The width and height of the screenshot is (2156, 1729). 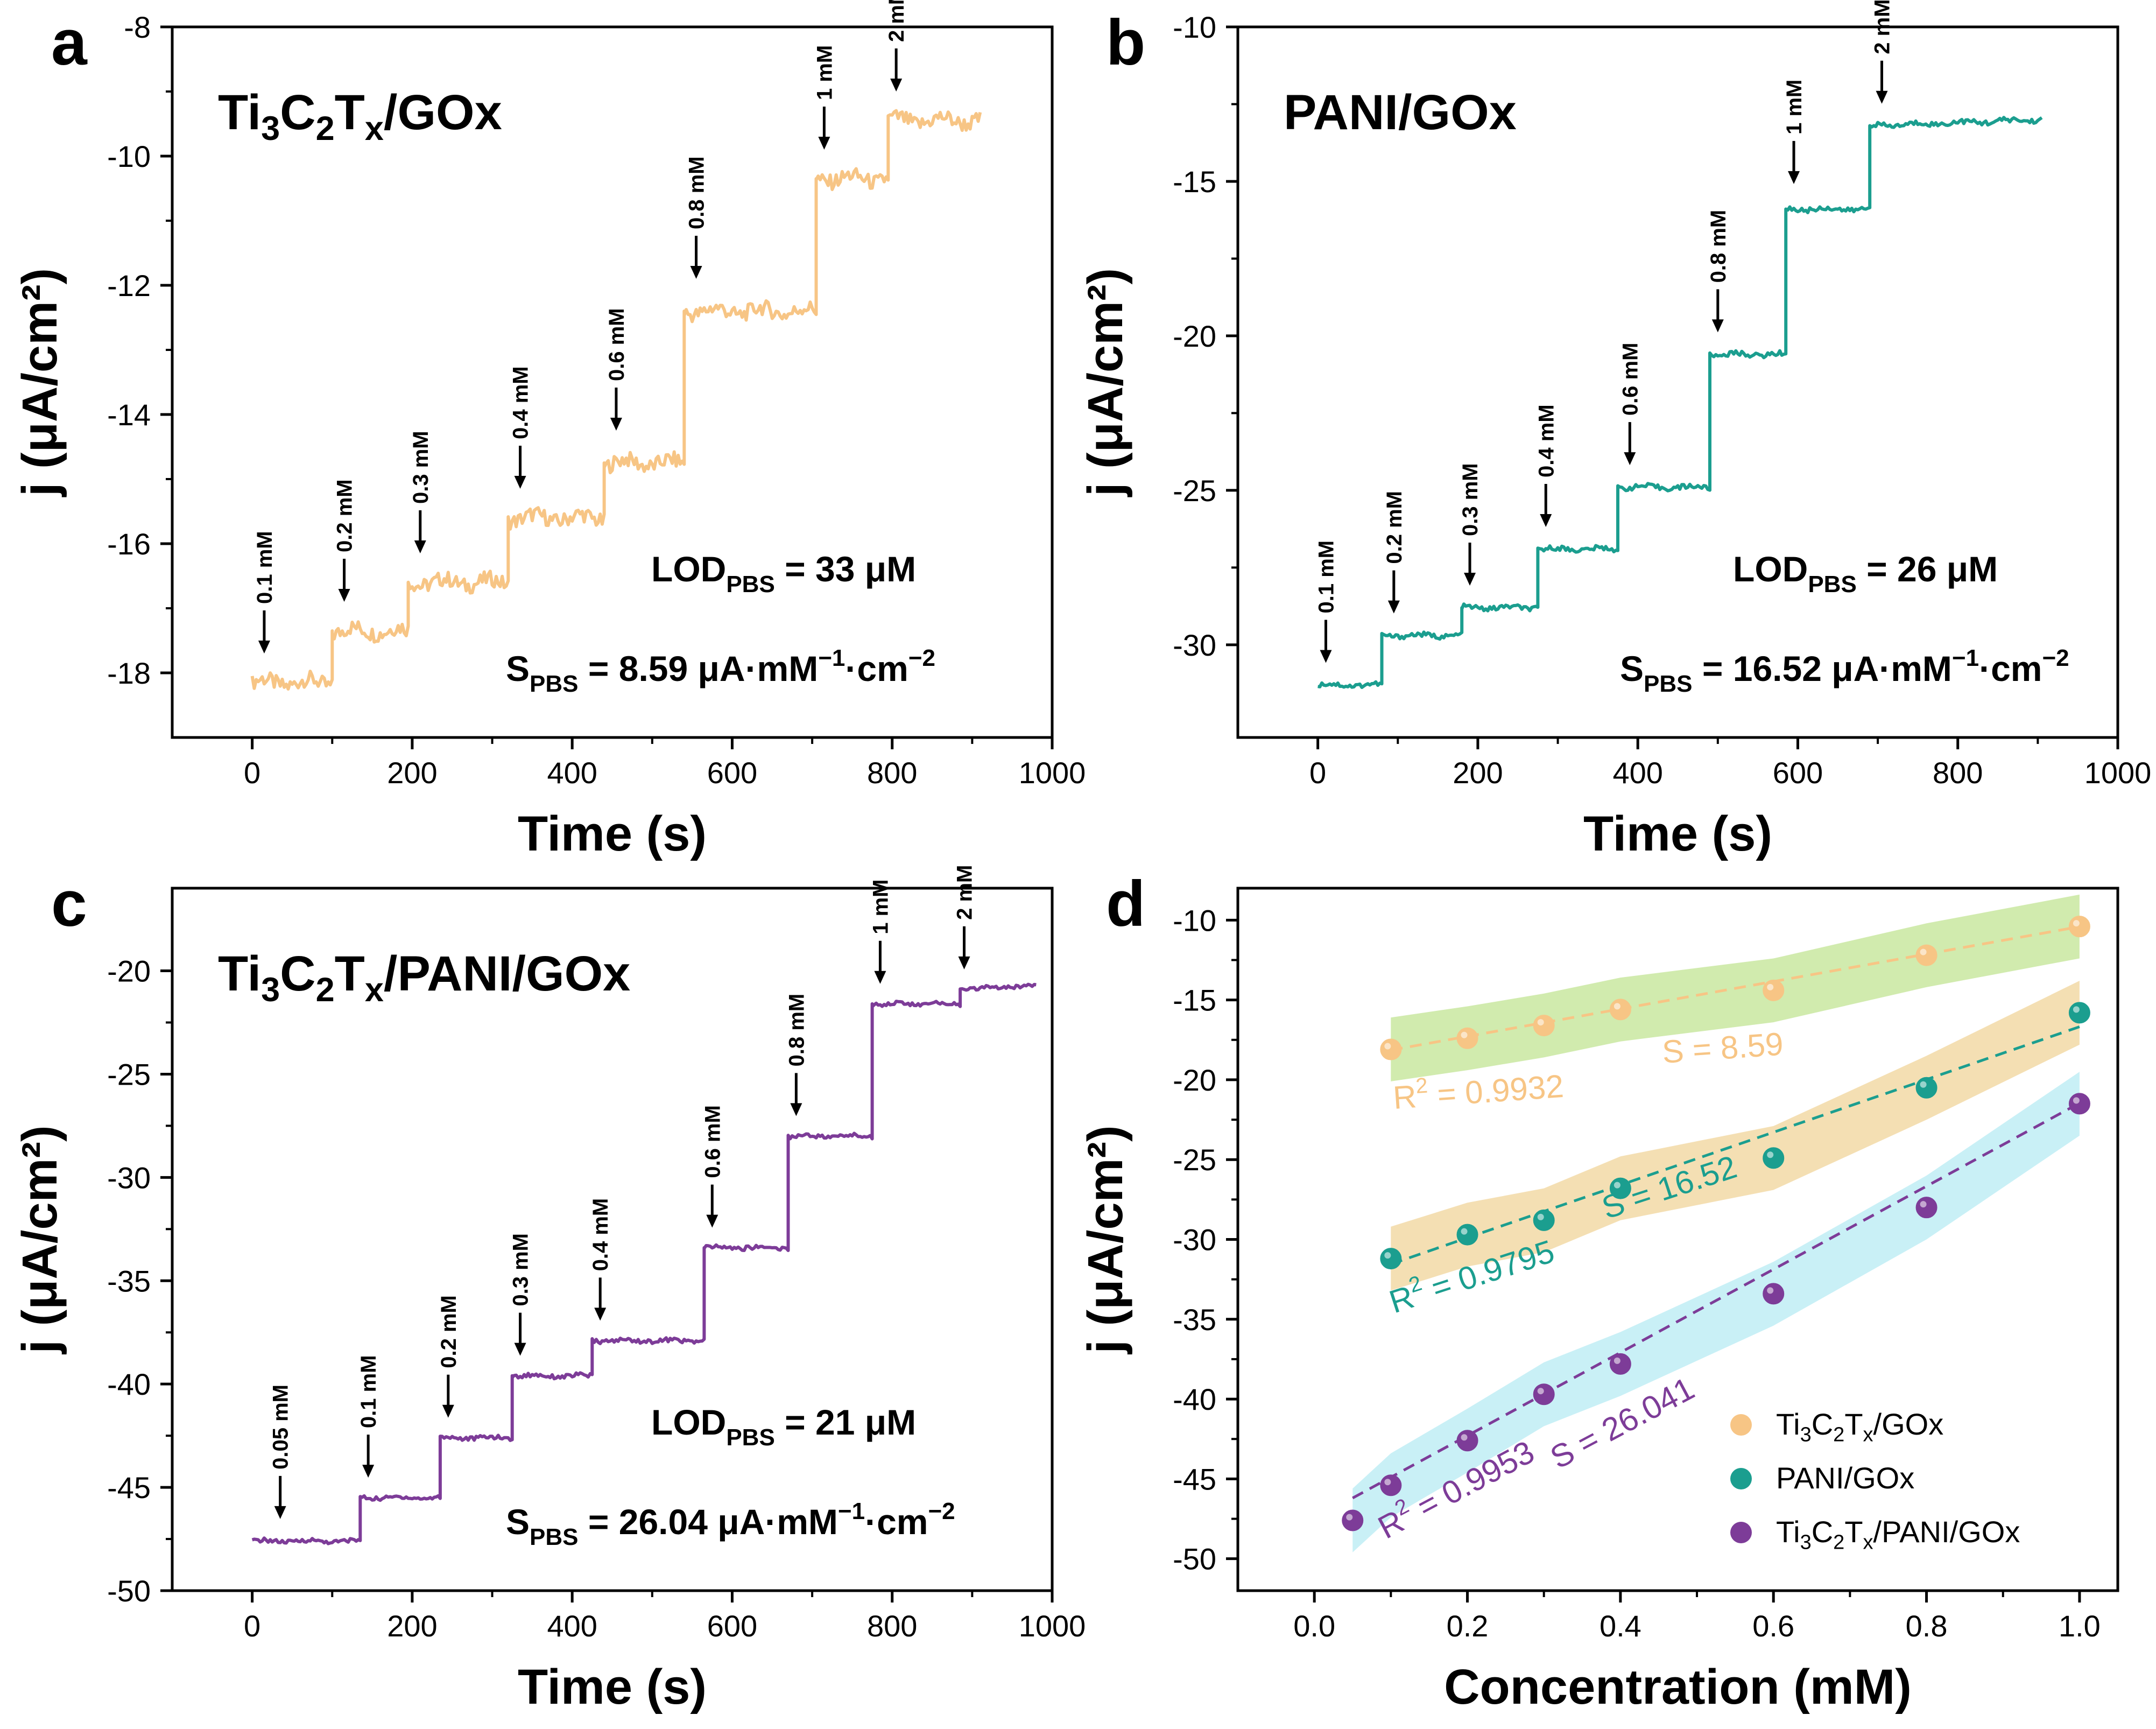 I want to click on legend-label: PANI/GOx, so click(x=1845, y=1478).